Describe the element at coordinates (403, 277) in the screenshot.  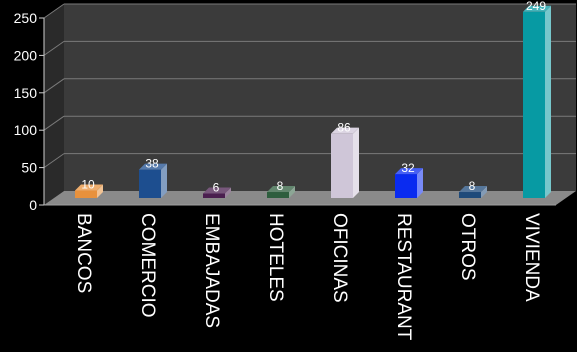
I see `x-tick-label: RESTAURANT` at that location.